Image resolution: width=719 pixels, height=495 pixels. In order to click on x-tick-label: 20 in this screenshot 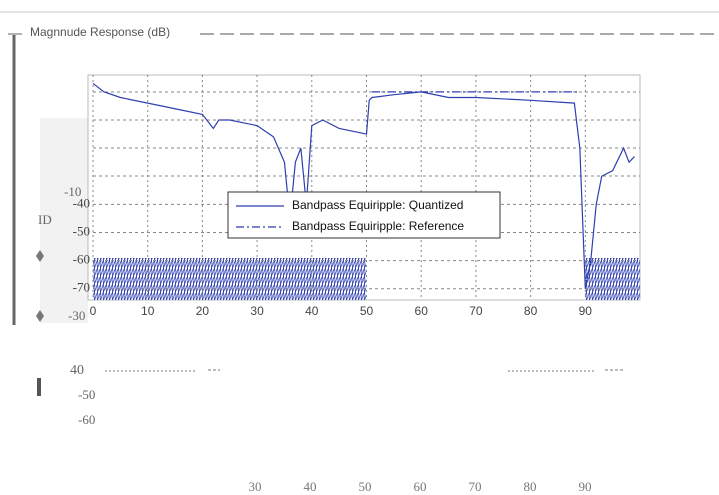, I will do `click(203, 311)`.